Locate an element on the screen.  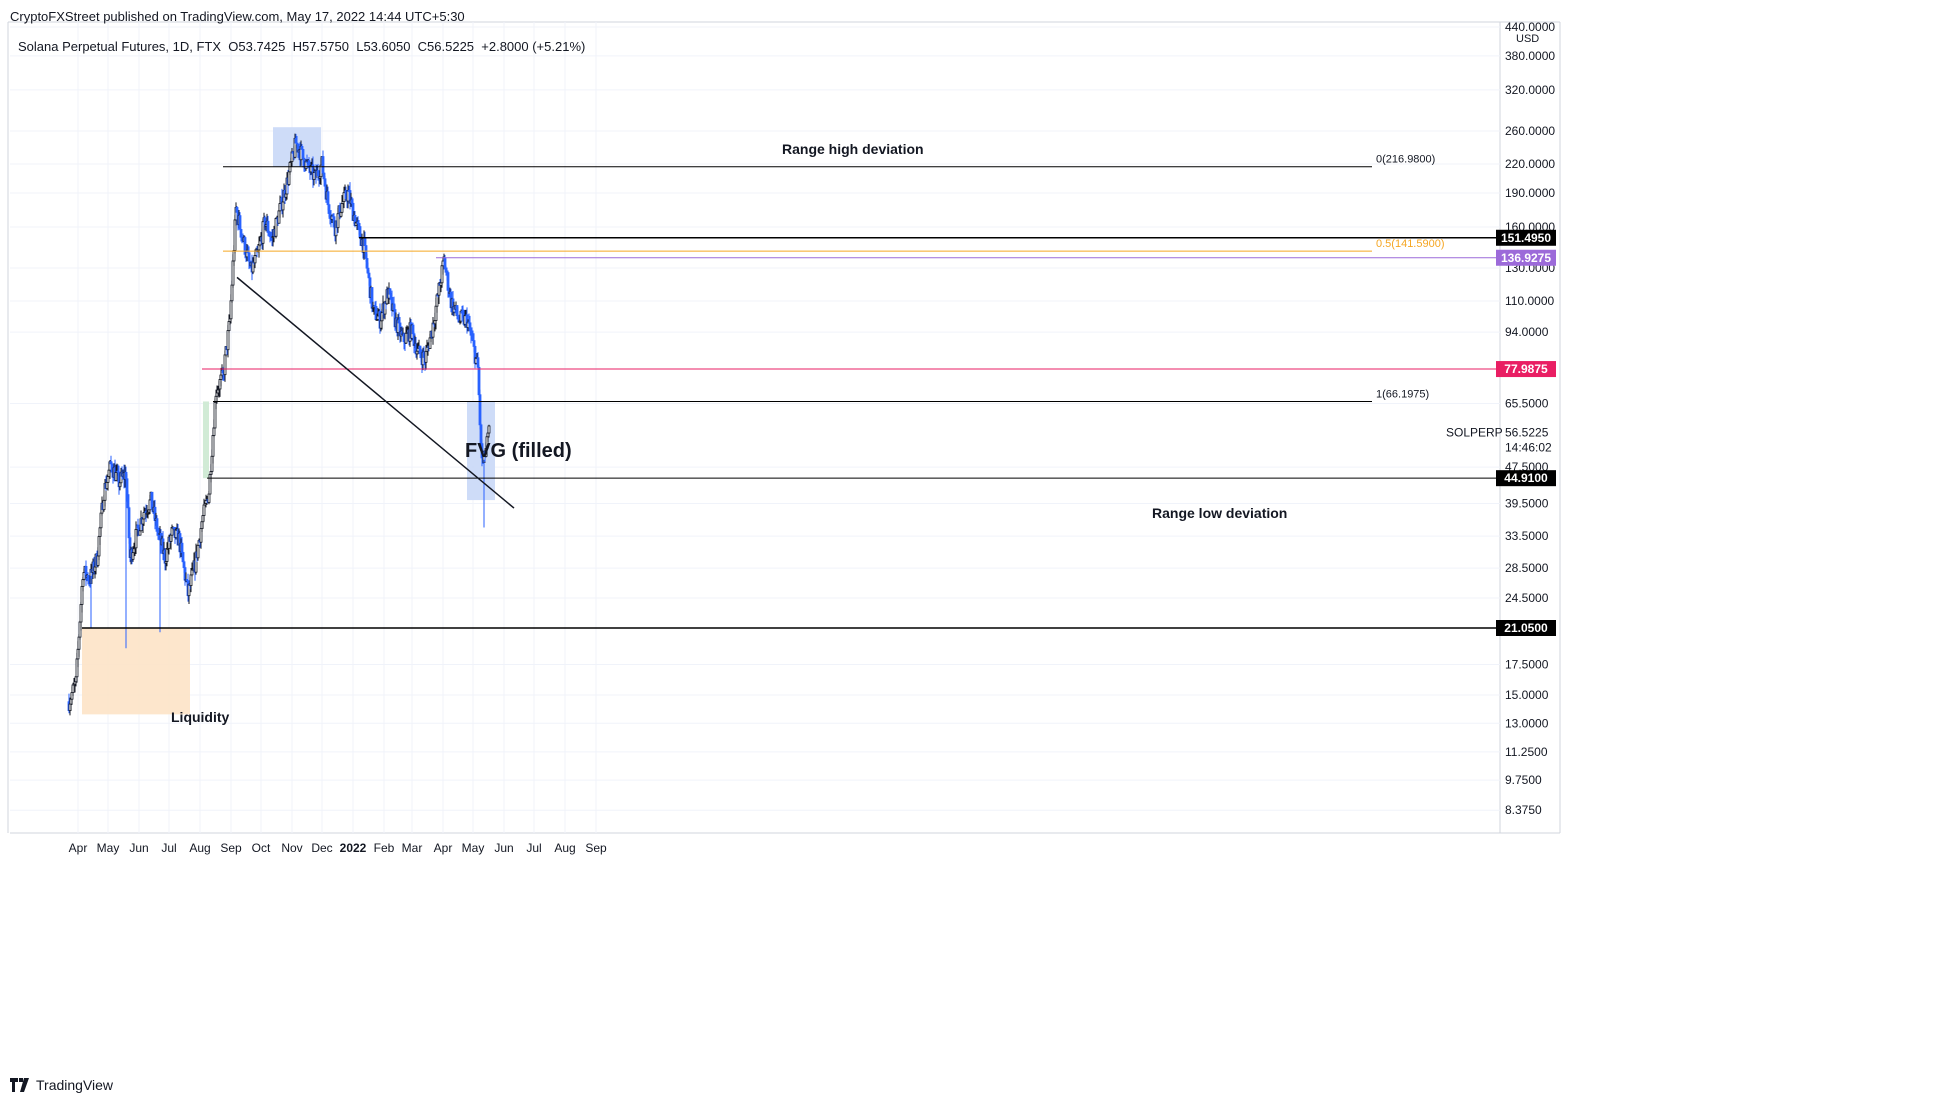
y-tick-label: 260.0000 is located at coordinates (1530, 131).